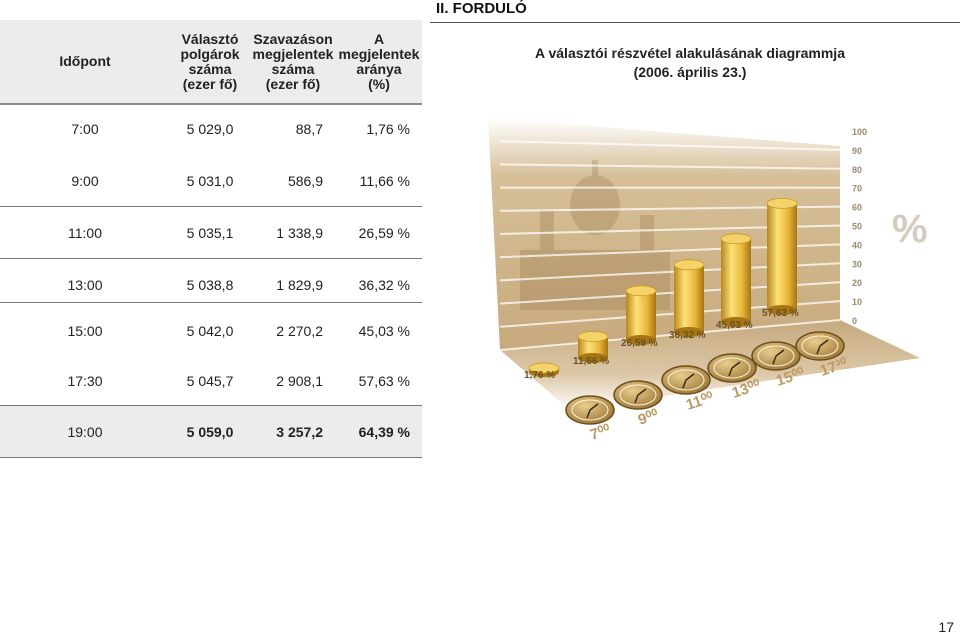 This screenshot has width=960, height=635. I want to click on time-cell: 9:00, so click(85, 181).